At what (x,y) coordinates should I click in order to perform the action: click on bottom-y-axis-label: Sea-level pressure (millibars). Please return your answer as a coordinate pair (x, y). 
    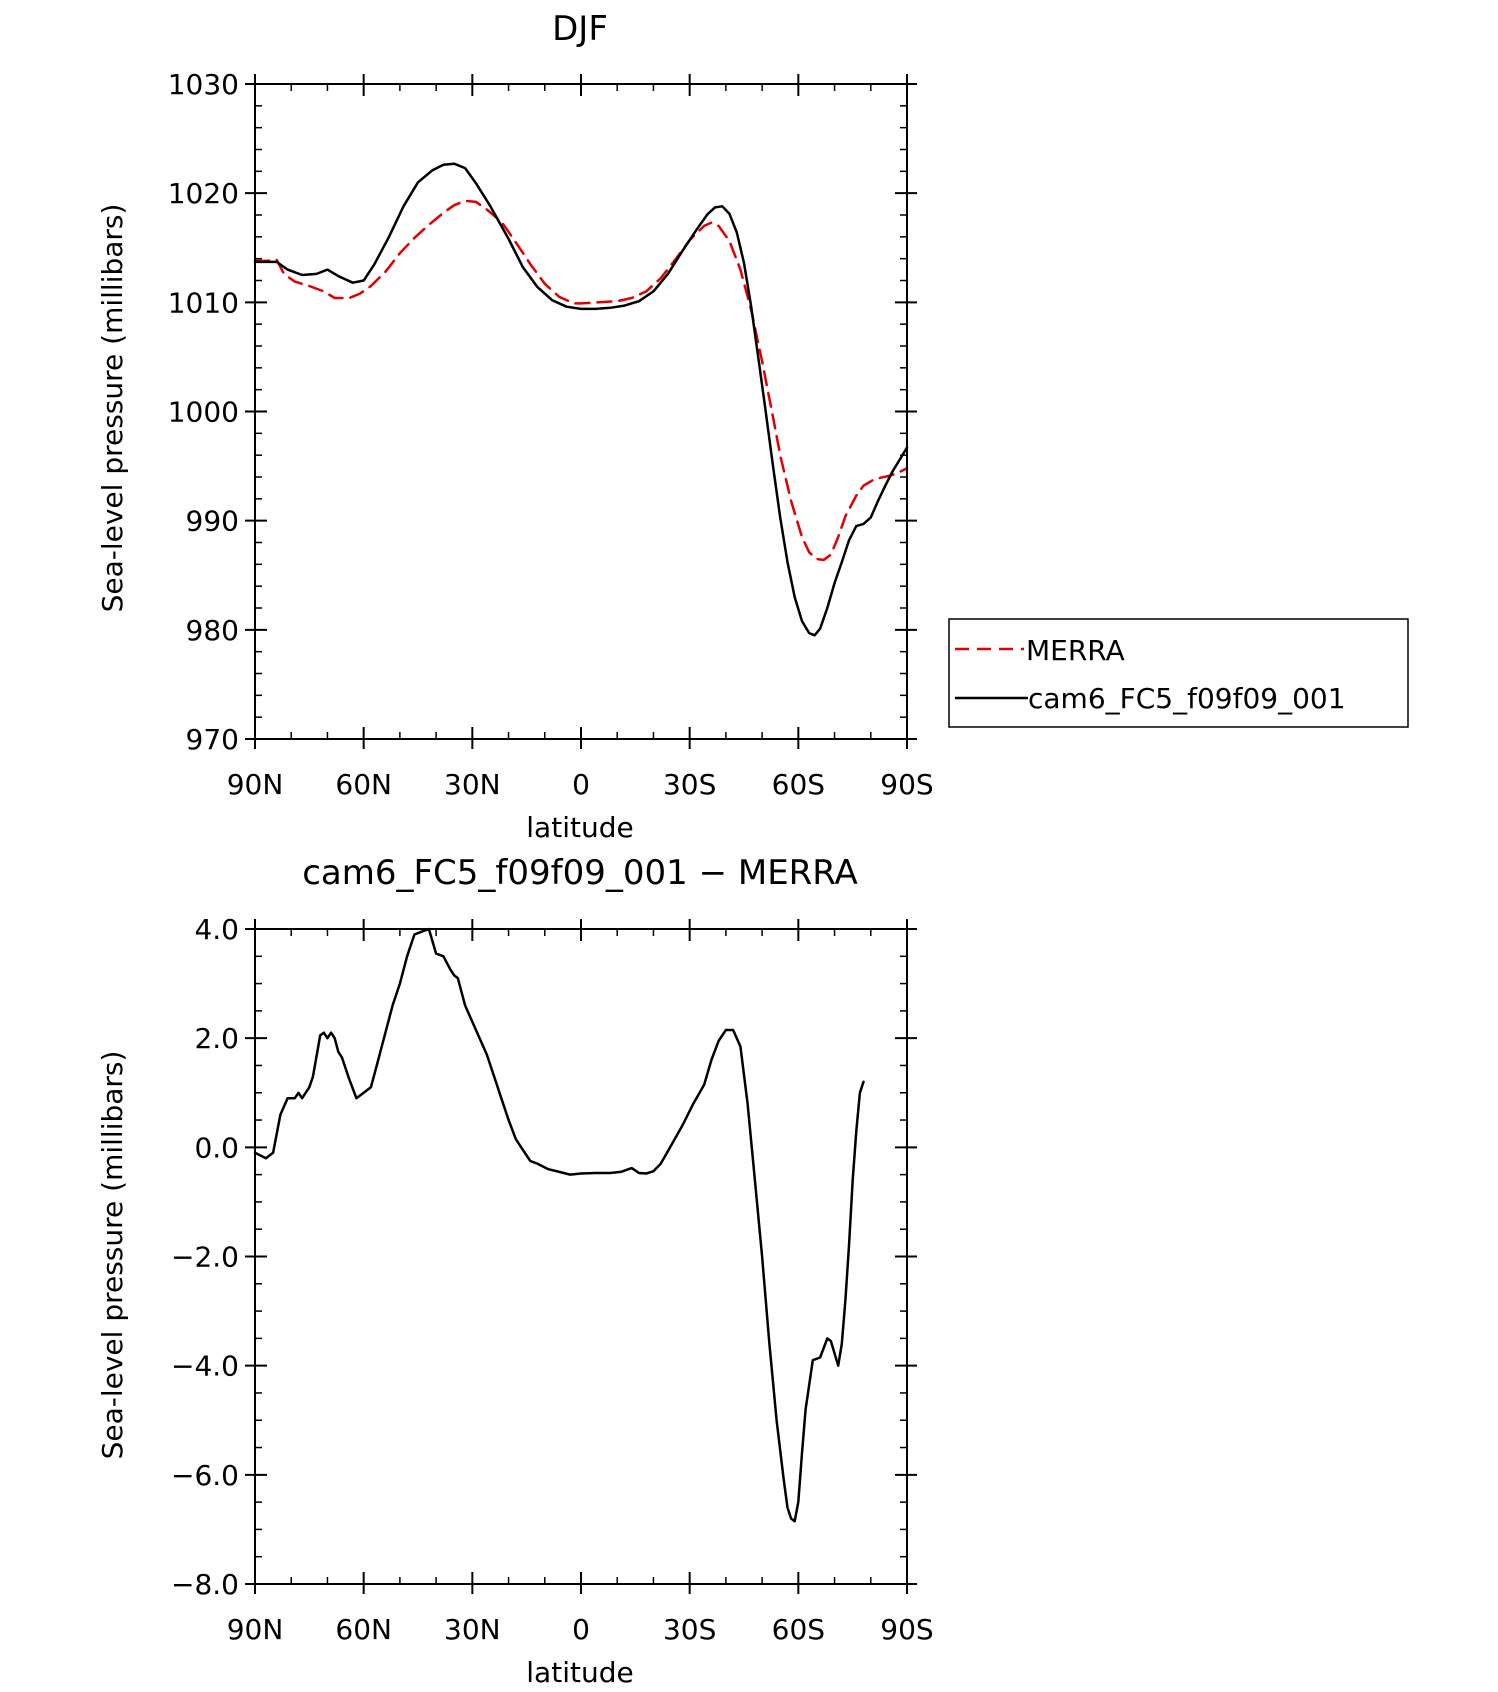
    Looking at the image, I should click on (112, 1255).